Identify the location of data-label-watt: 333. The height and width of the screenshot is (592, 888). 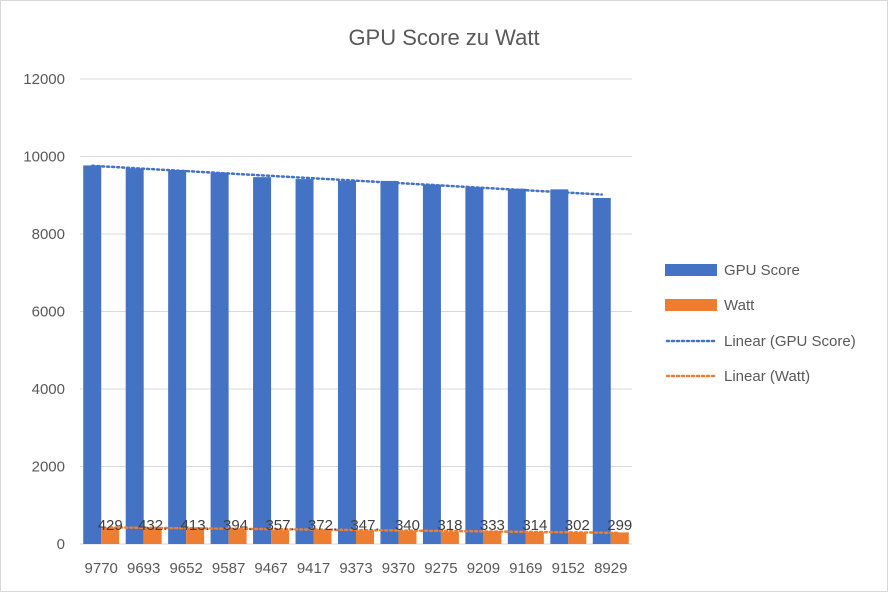
(492, 525).